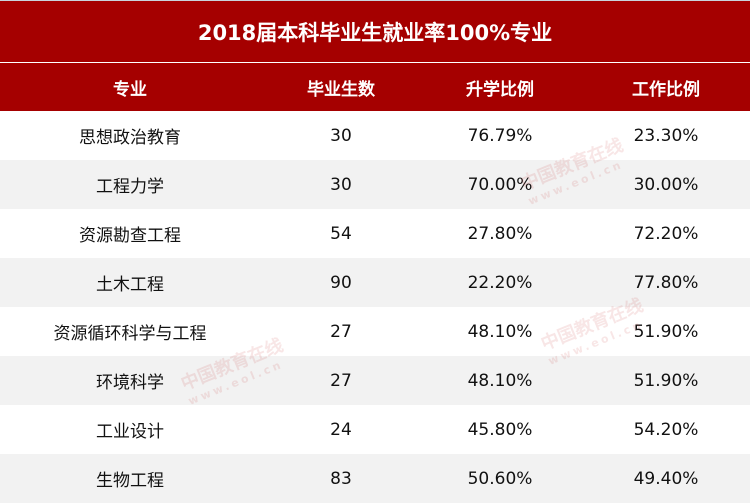  I want to click on cell-major: 环境科学, so click(130, 383).